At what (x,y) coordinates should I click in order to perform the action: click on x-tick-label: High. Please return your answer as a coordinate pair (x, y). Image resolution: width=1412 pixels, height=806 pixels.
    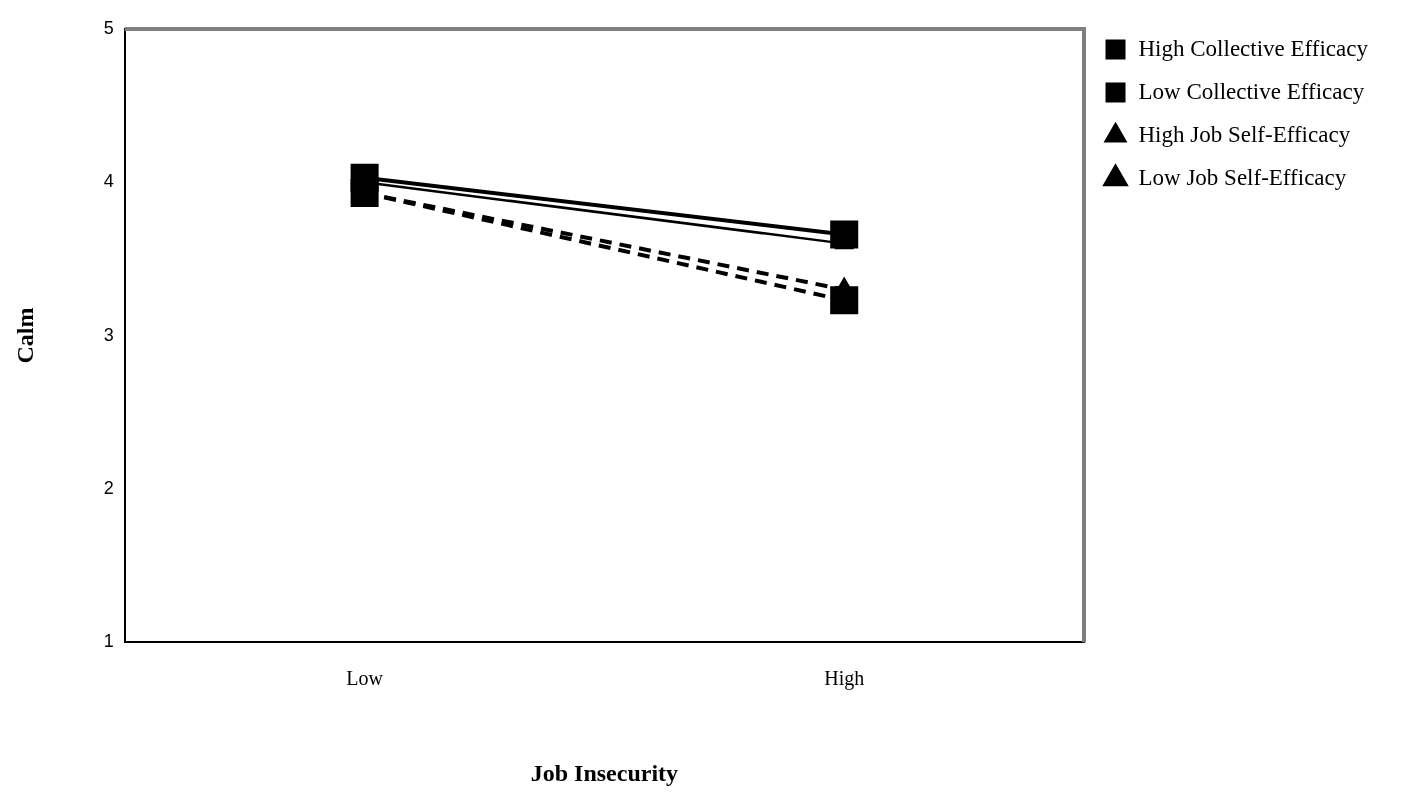
    Looking at the image, I should click on (844, 679).